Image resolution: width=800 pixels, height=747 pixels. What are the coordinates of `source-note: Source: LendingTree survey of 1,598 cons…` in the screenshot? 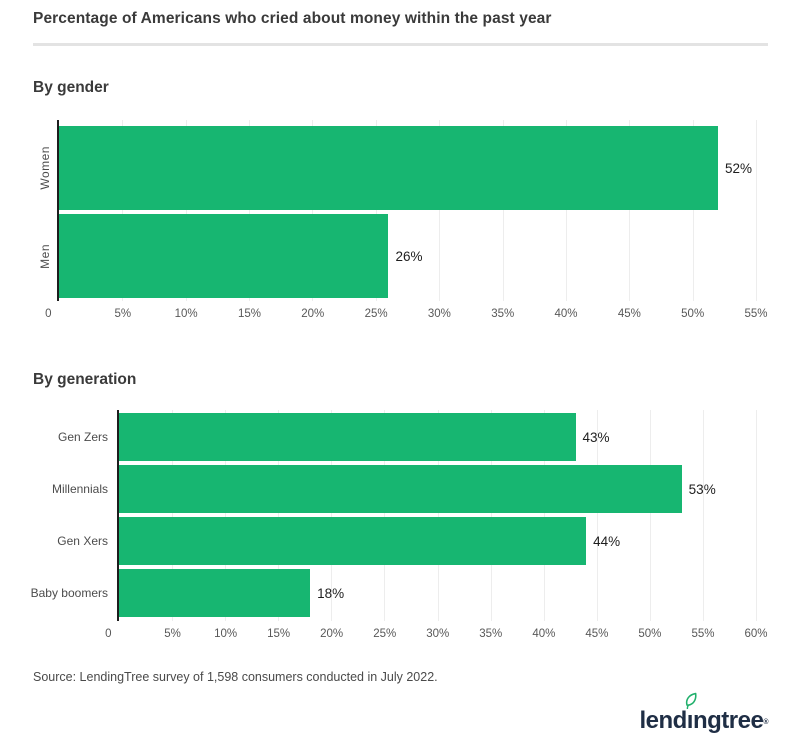 It's located at (235, 677).